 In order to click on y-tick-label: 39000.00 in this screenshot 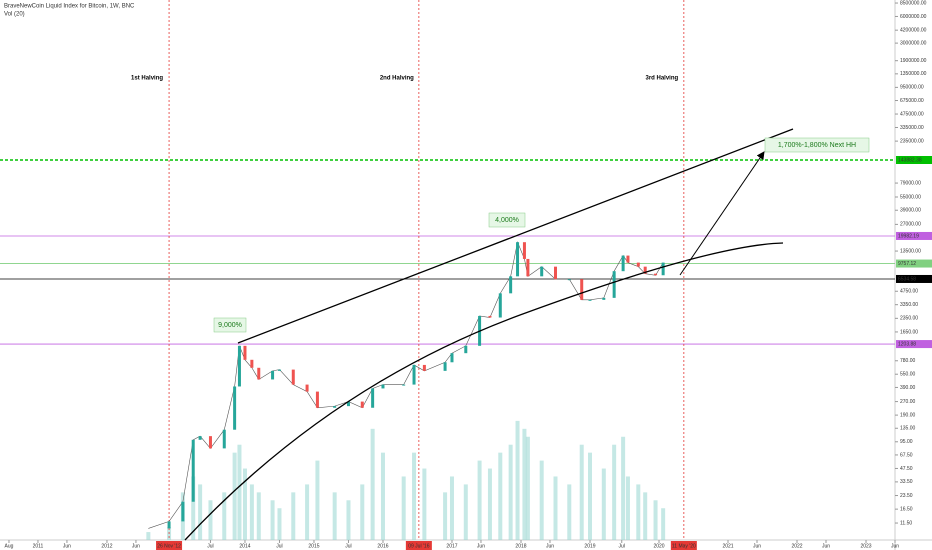, I will do `click(910, 211)`.